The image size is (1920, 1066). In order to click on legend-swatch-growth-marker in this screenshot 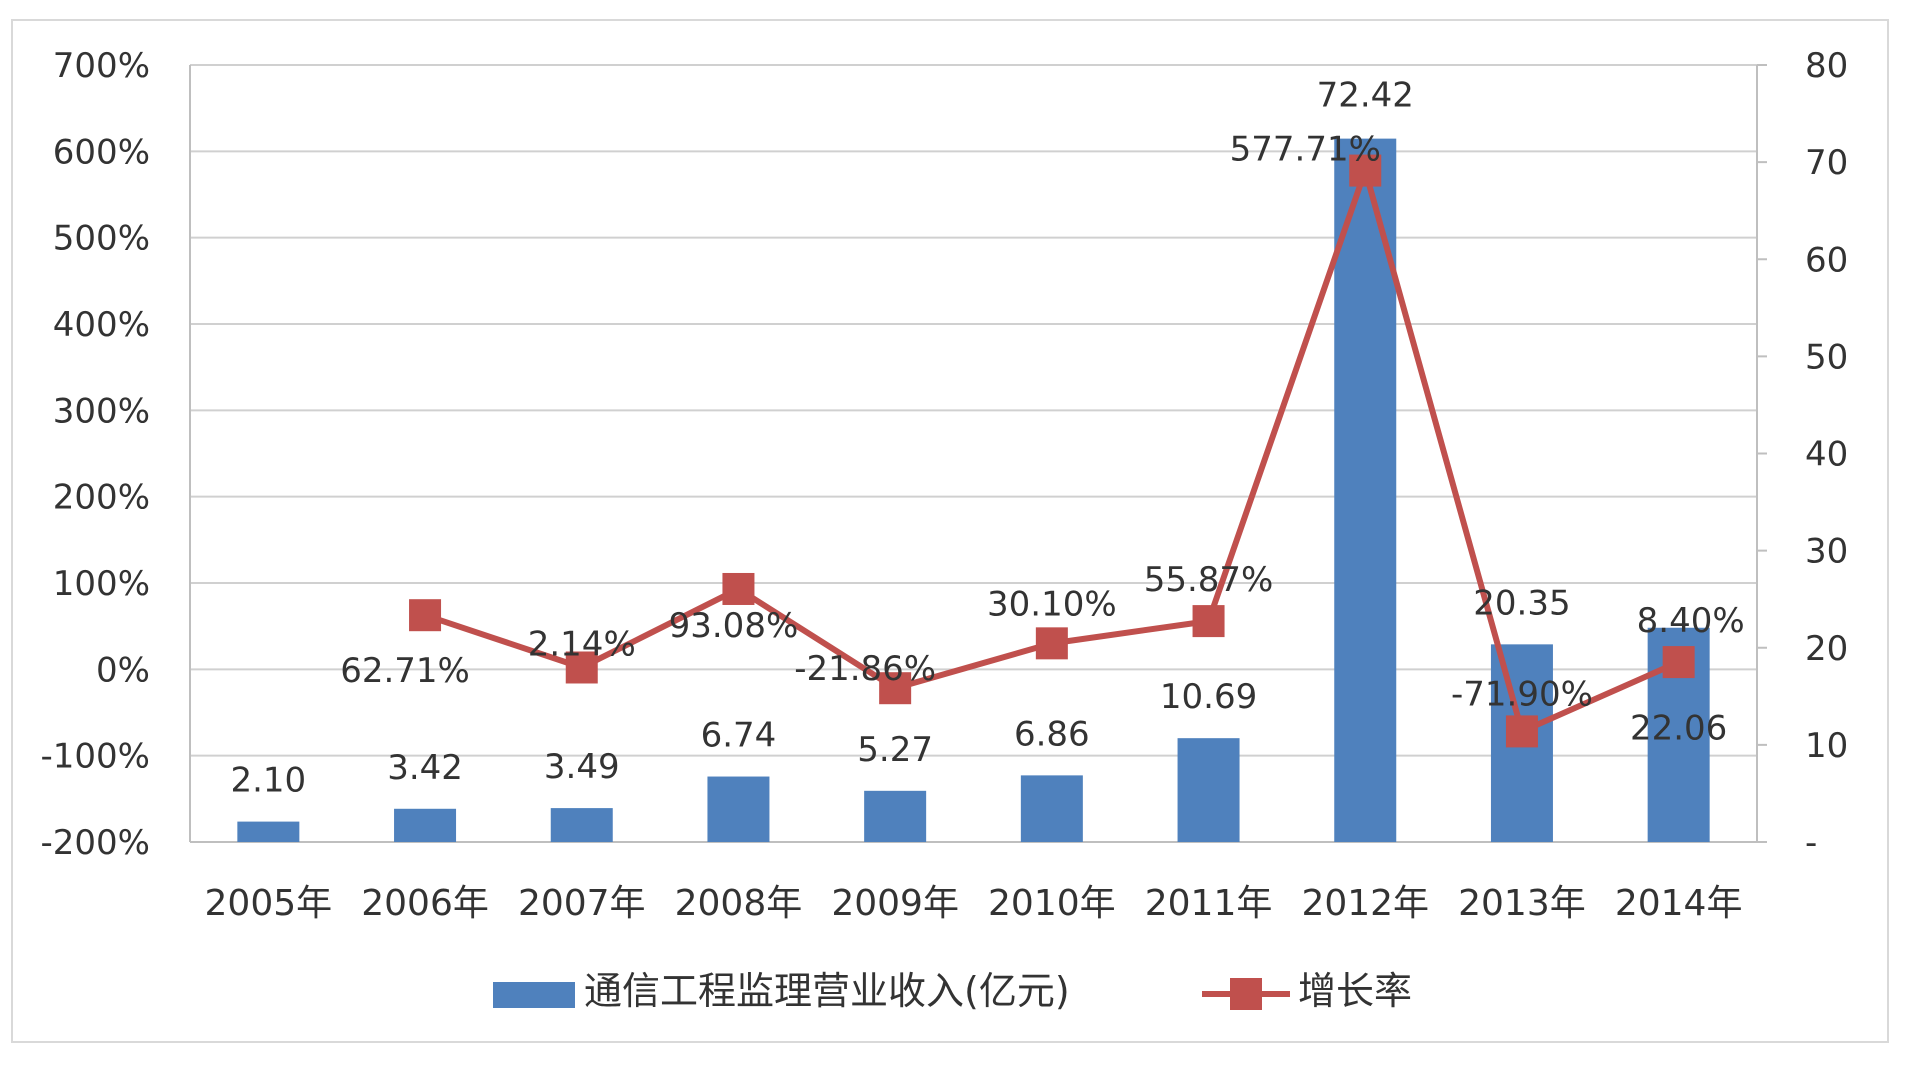, I will do `click(1246, 994)`.